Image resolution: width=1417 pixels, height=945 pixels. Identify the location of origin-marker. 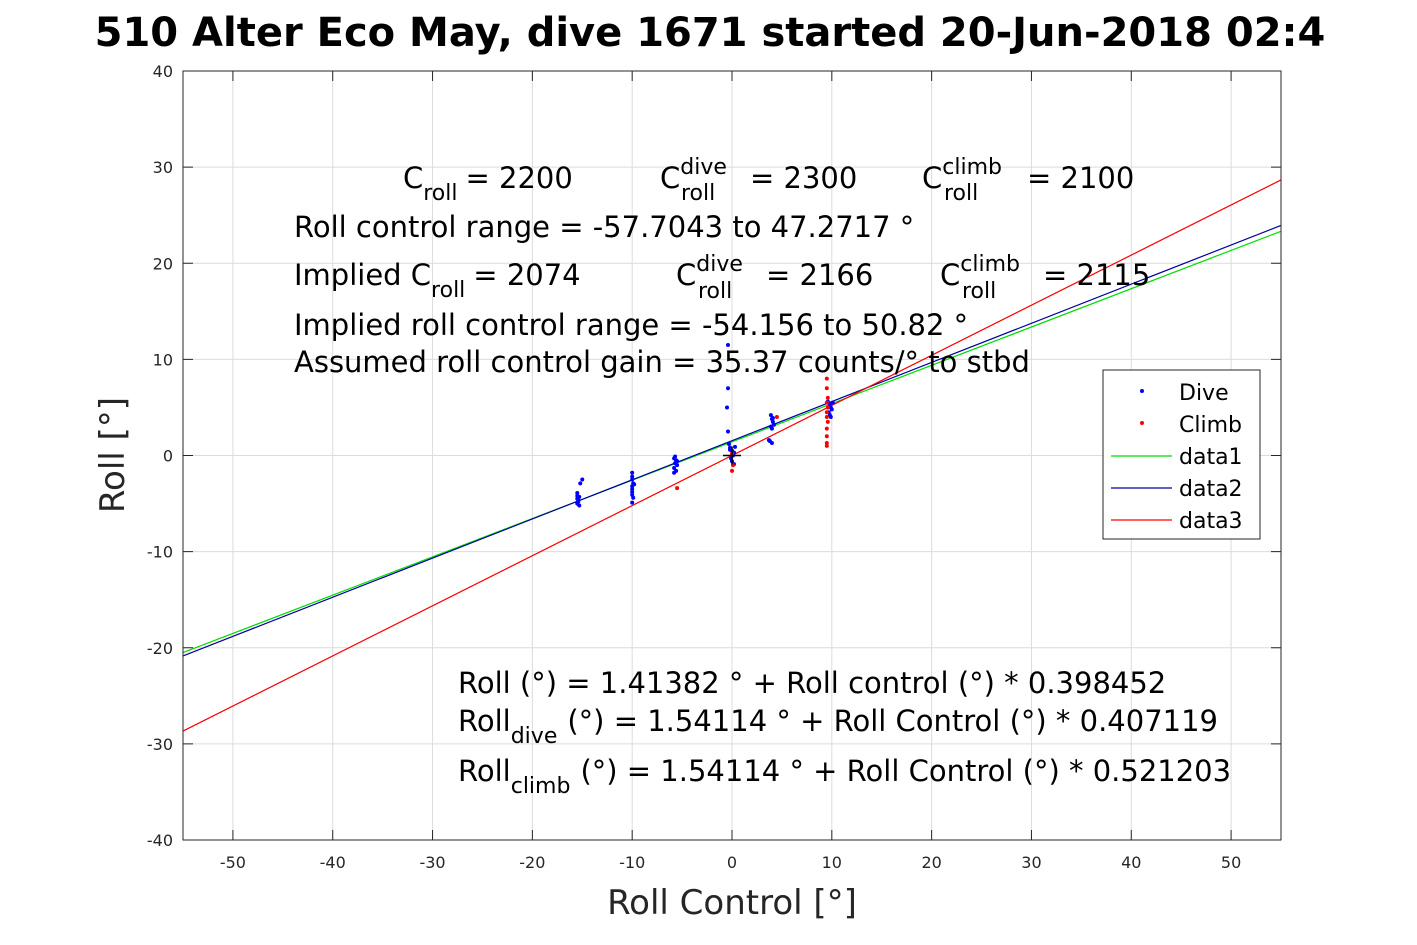
(732, 455).